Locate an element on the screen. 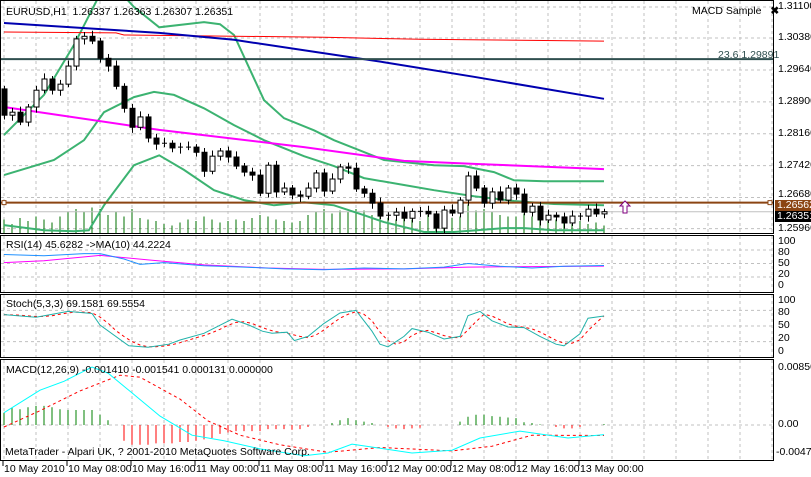 The width and height of the screenshot is (811, 477). macd-pane is located at coordinates (304, 411).